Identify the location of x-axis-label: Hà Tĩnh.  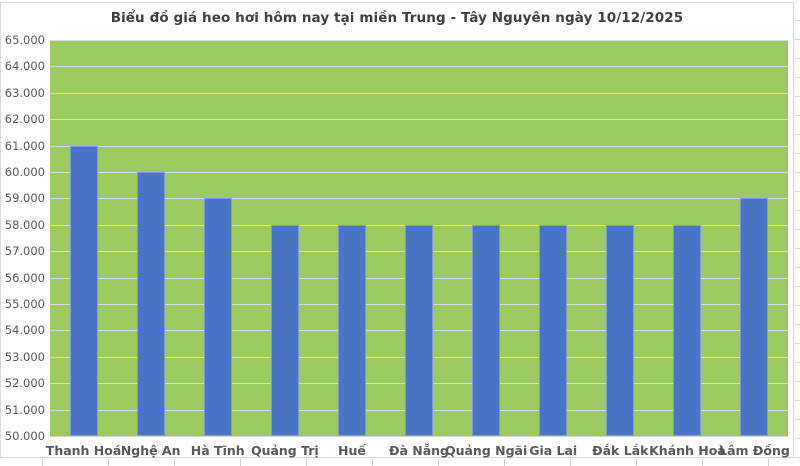
(217, 450).